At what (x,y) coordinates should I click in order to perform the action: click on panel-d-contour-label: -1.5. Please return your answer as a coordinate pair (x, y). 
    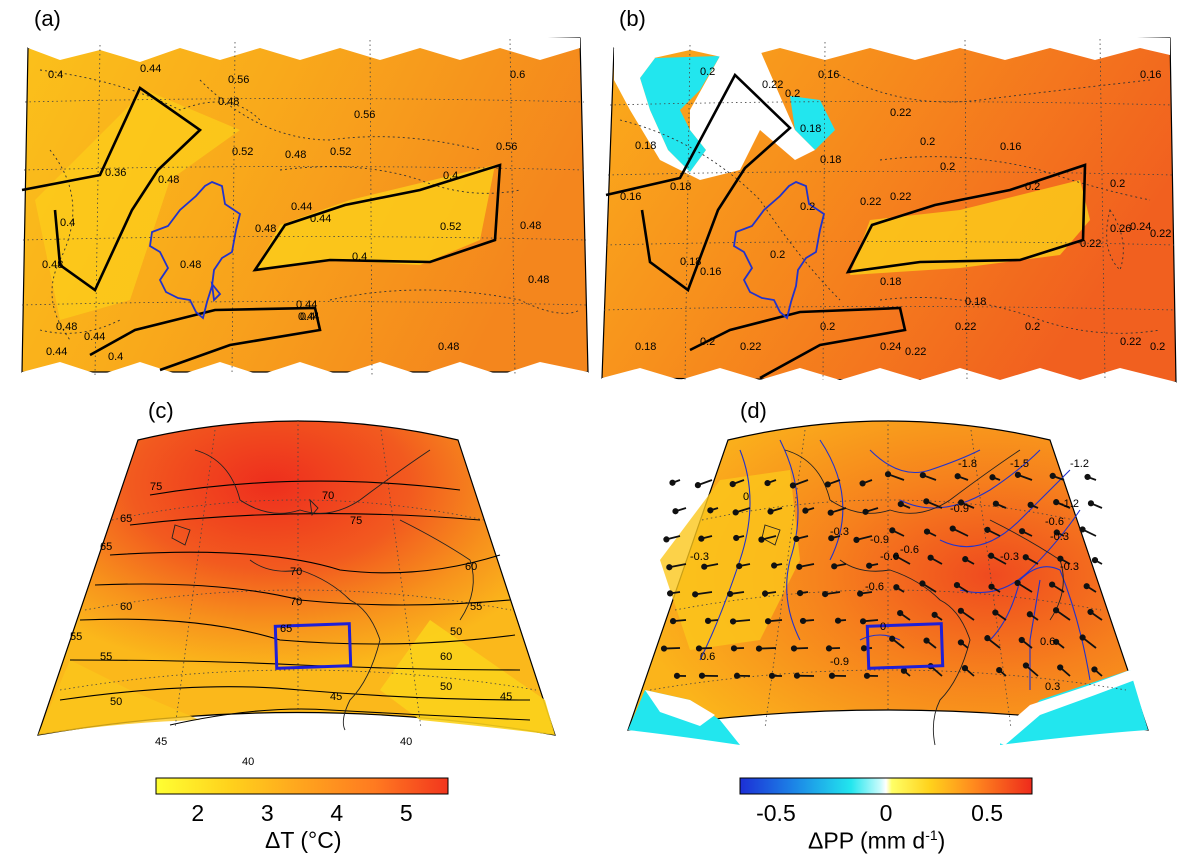
    Looking at the image, I should click on (1019, 464).